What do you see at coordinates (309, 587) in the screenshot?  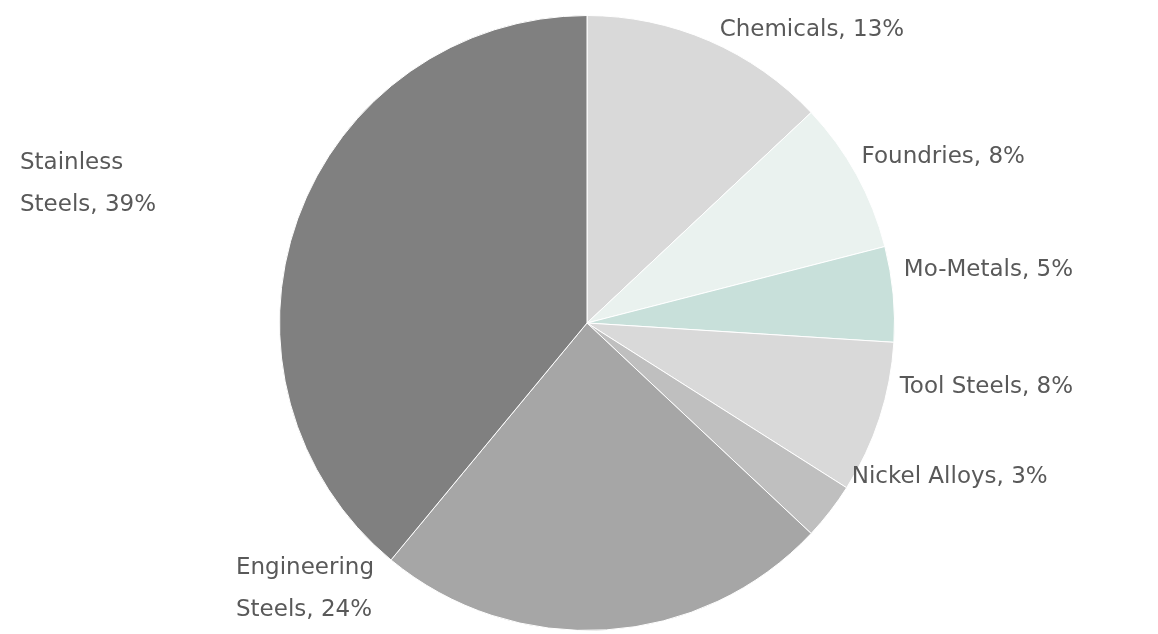 I see `slice-label: Engineering Steels, 24%` at bounding box center [309, 587].